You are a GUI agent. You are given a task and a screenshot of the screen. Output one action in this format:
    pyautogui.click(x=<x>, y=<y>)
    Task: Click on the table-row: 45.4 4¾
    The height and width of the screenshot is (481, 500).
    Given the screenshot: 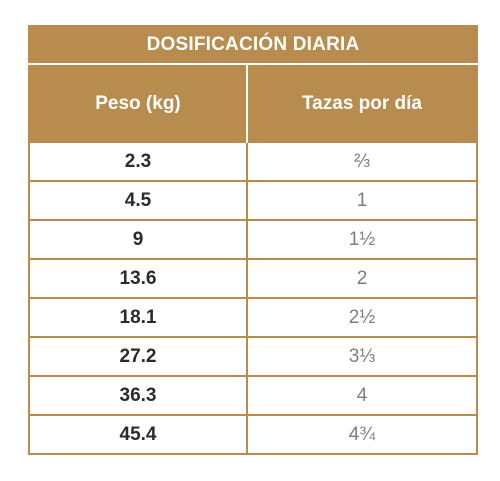 What is the action you would take?
    pyautogui.click(x=253, y=434)
    